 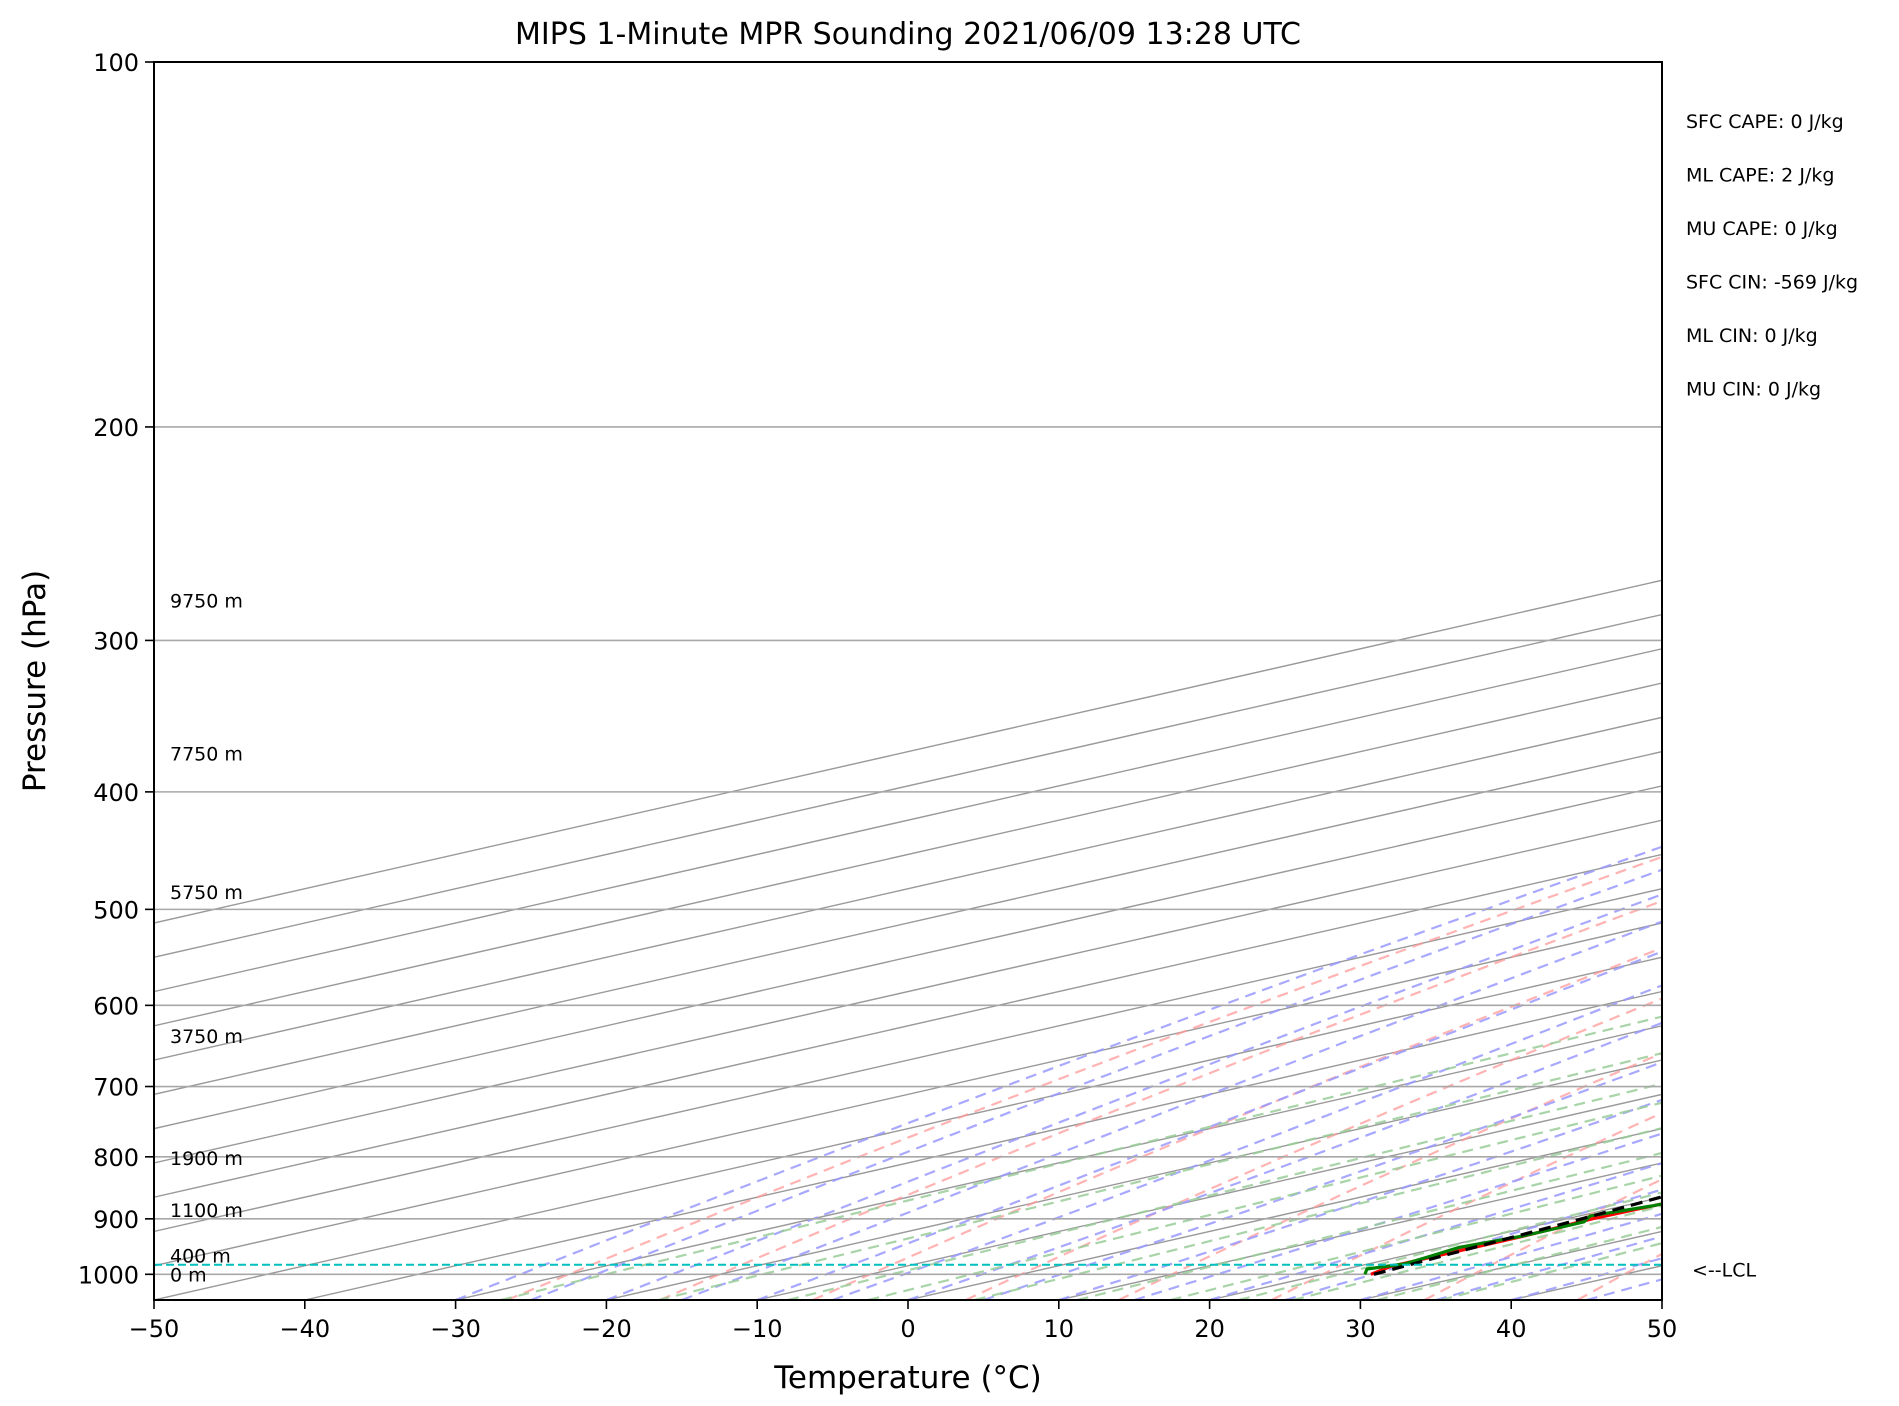 I want to click on y-axis-label: Pressure (hPa), so click(x=35, y=681).